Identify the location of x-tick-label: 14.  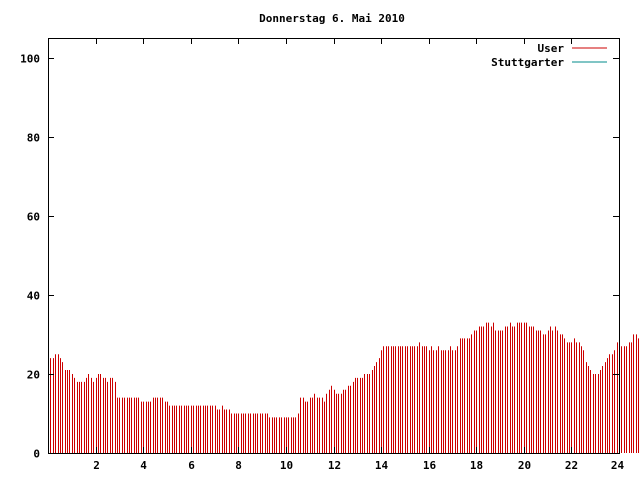
(382, 465).